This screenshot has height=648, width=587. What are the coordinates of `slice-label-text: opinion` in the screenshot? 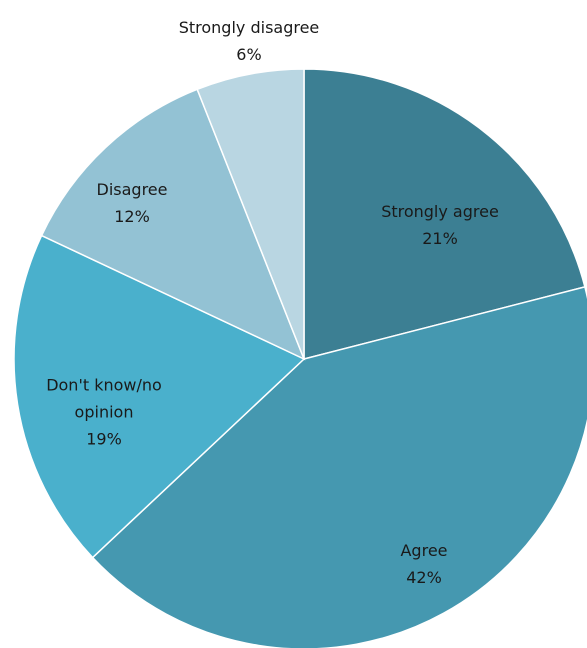 It's located at (104, 412).